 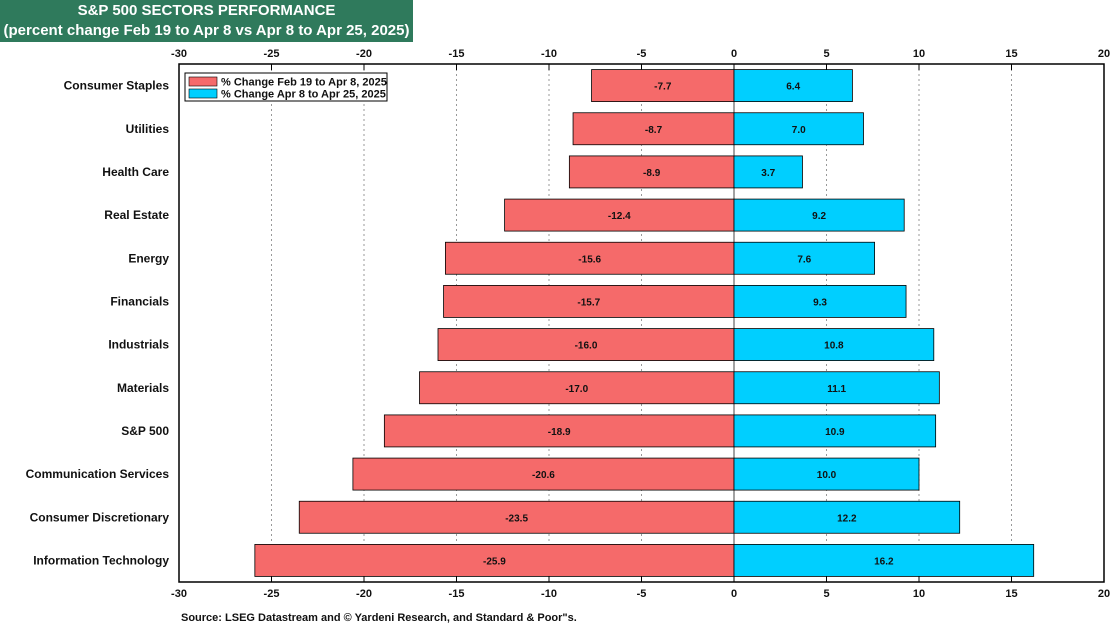 I want to click on x-tick-label-bottom: -30, so click(x=179, y=594).